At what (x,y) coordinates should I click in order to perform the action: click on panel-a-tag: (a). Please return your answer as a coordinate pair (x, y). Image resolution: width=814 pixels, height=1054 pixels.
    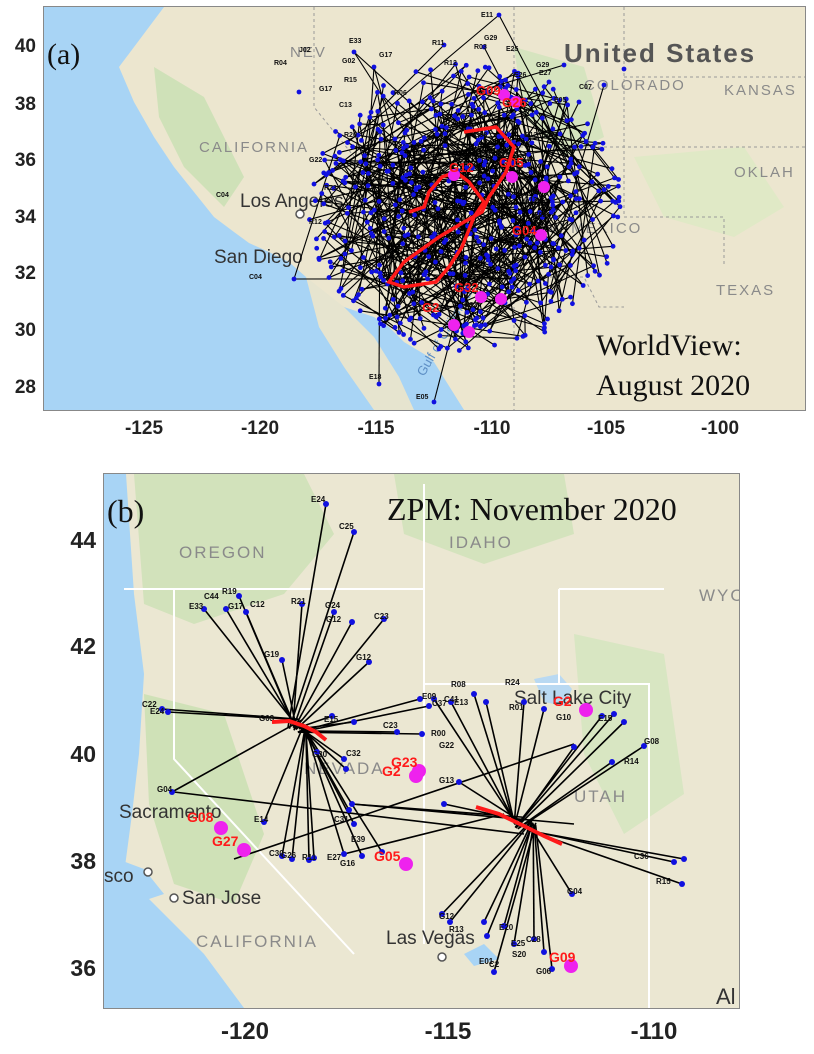
    Looking at the image, I should click on (63, 54).